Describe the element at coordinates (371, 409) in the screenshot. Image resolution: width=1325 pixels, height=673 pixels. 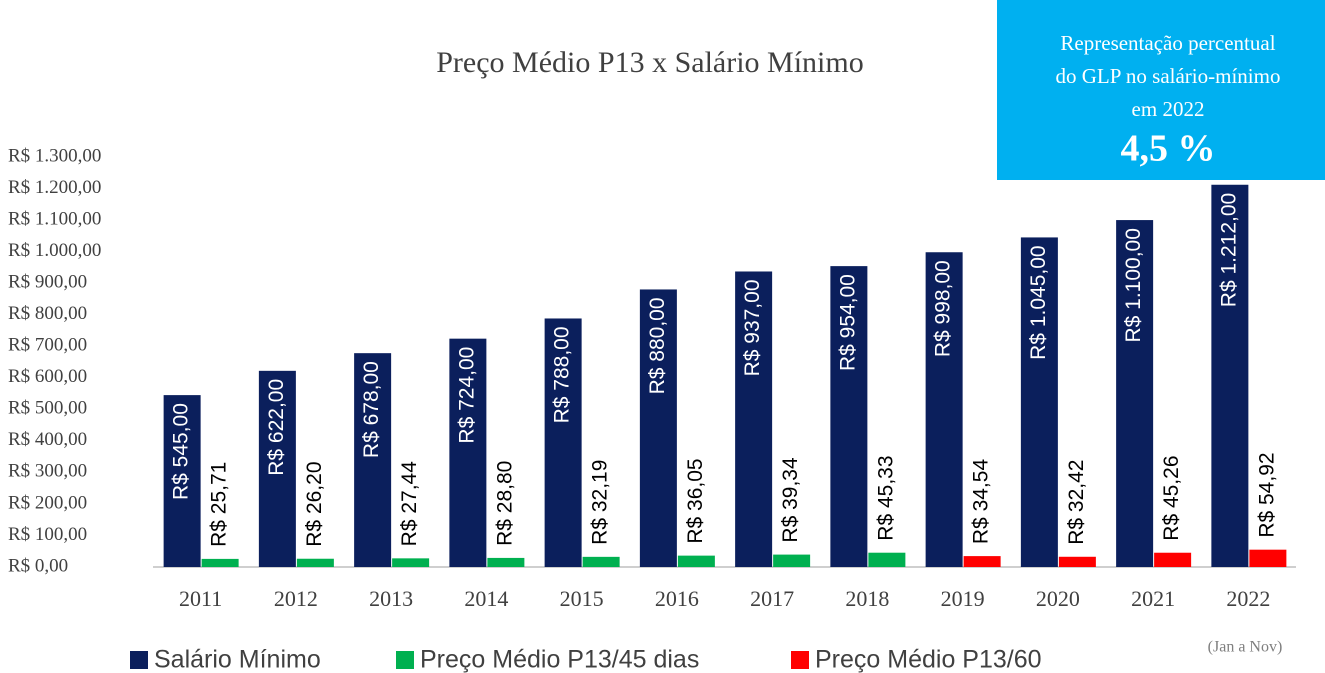
I see `value-label: R$ 678,00` at that location.